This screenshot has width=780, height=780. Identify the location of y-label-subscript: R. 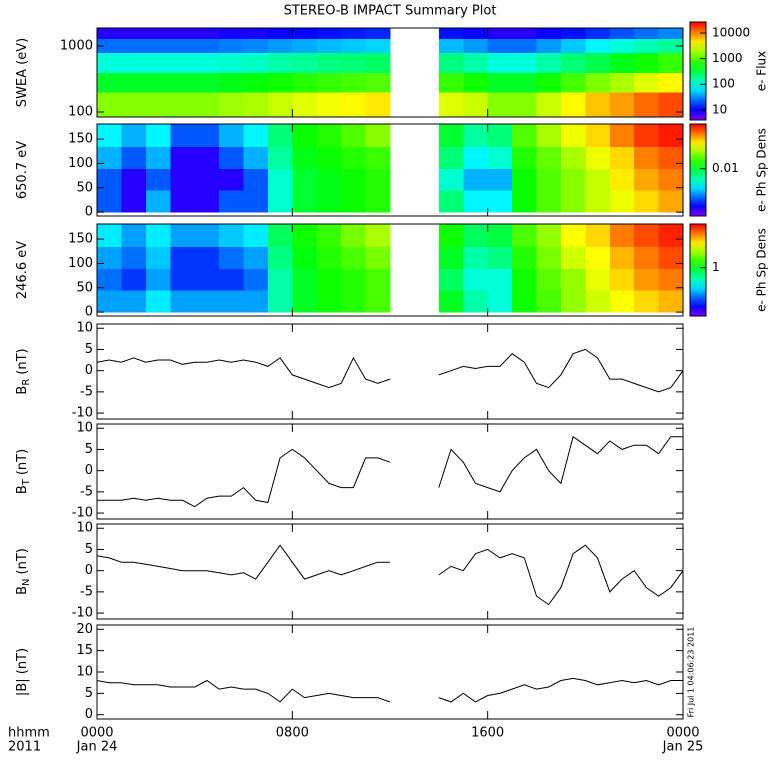
(26, 382).